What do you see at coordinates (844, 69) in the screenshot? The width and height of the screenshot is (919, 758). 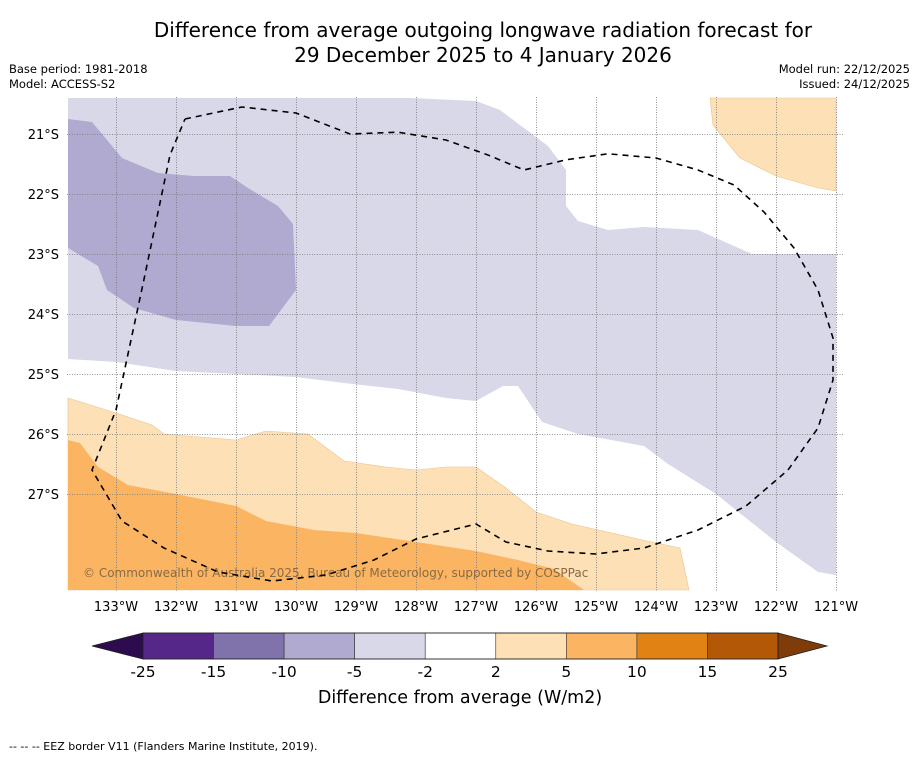 I see `model-run: Model run: 22/12/2025` at bounding box center [844, 69].